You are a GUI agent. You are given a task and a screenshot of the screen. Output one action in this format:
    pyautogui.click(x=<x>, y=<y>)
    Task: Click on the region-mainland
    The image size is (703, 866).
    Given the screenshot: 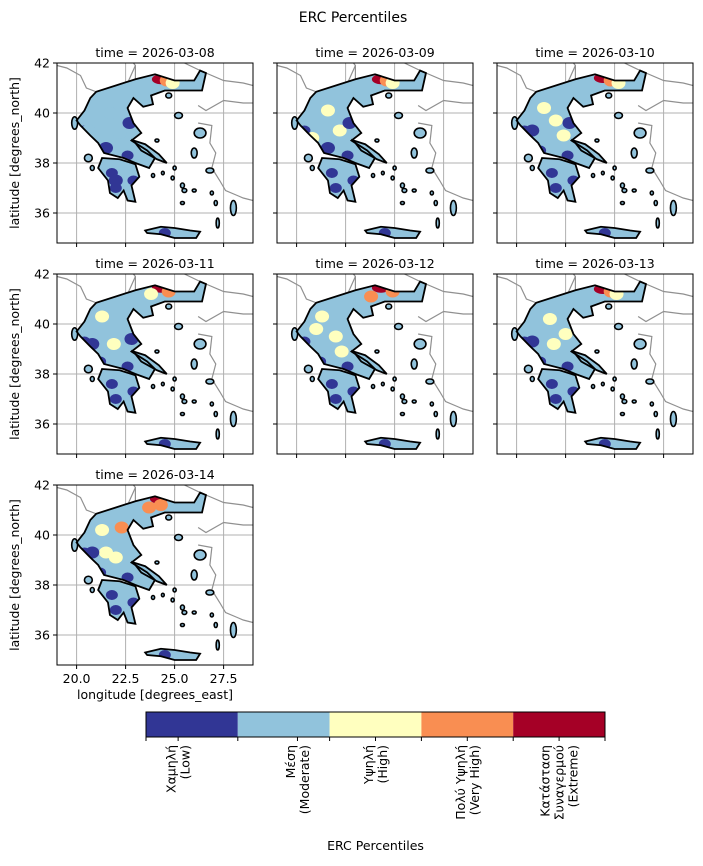 What is the action you would take?
    pyautogui.click(x=581, y=330)
    